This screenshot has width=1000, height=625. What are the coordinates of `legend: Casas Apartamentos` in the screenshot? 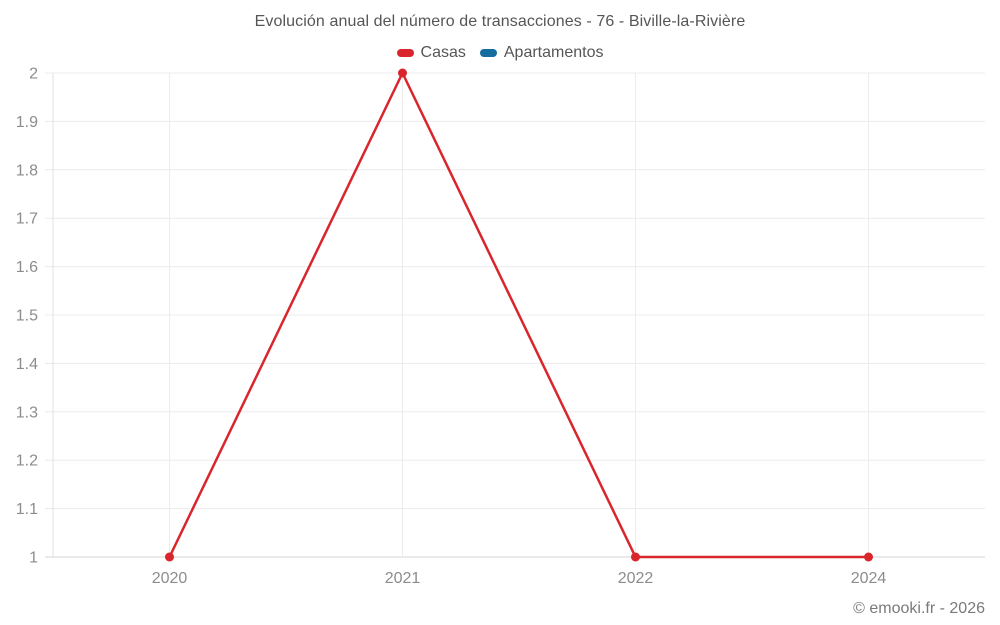 It's located at (500, 53).